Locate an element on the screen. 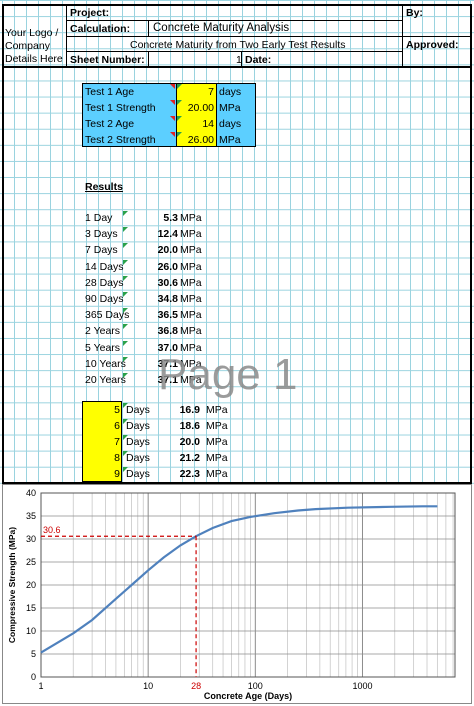  input-test1-age: 7 is located at coordinates (211, 92).